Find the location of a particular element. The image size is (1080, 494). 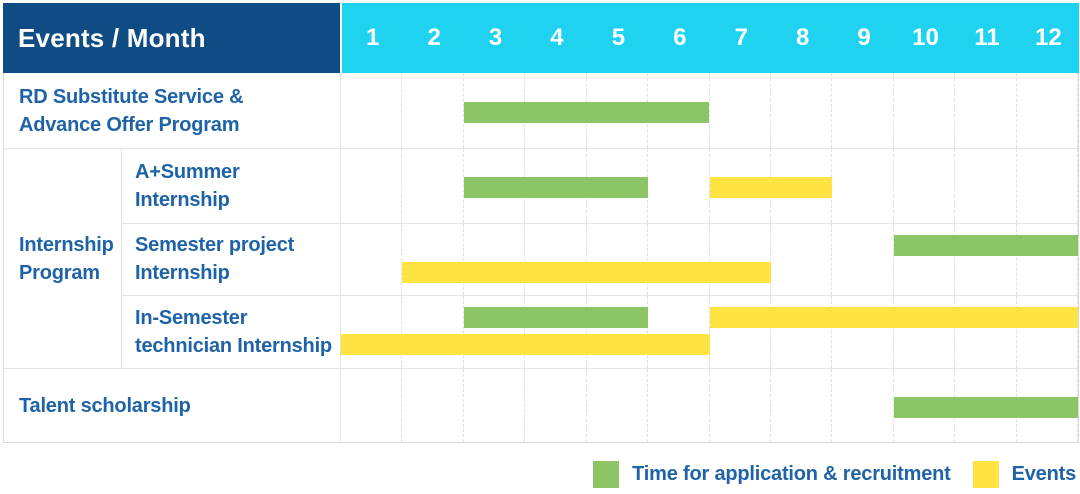

row-a-plus-summer-internship: A+Summer Internship is located at coordinates (600, 186).